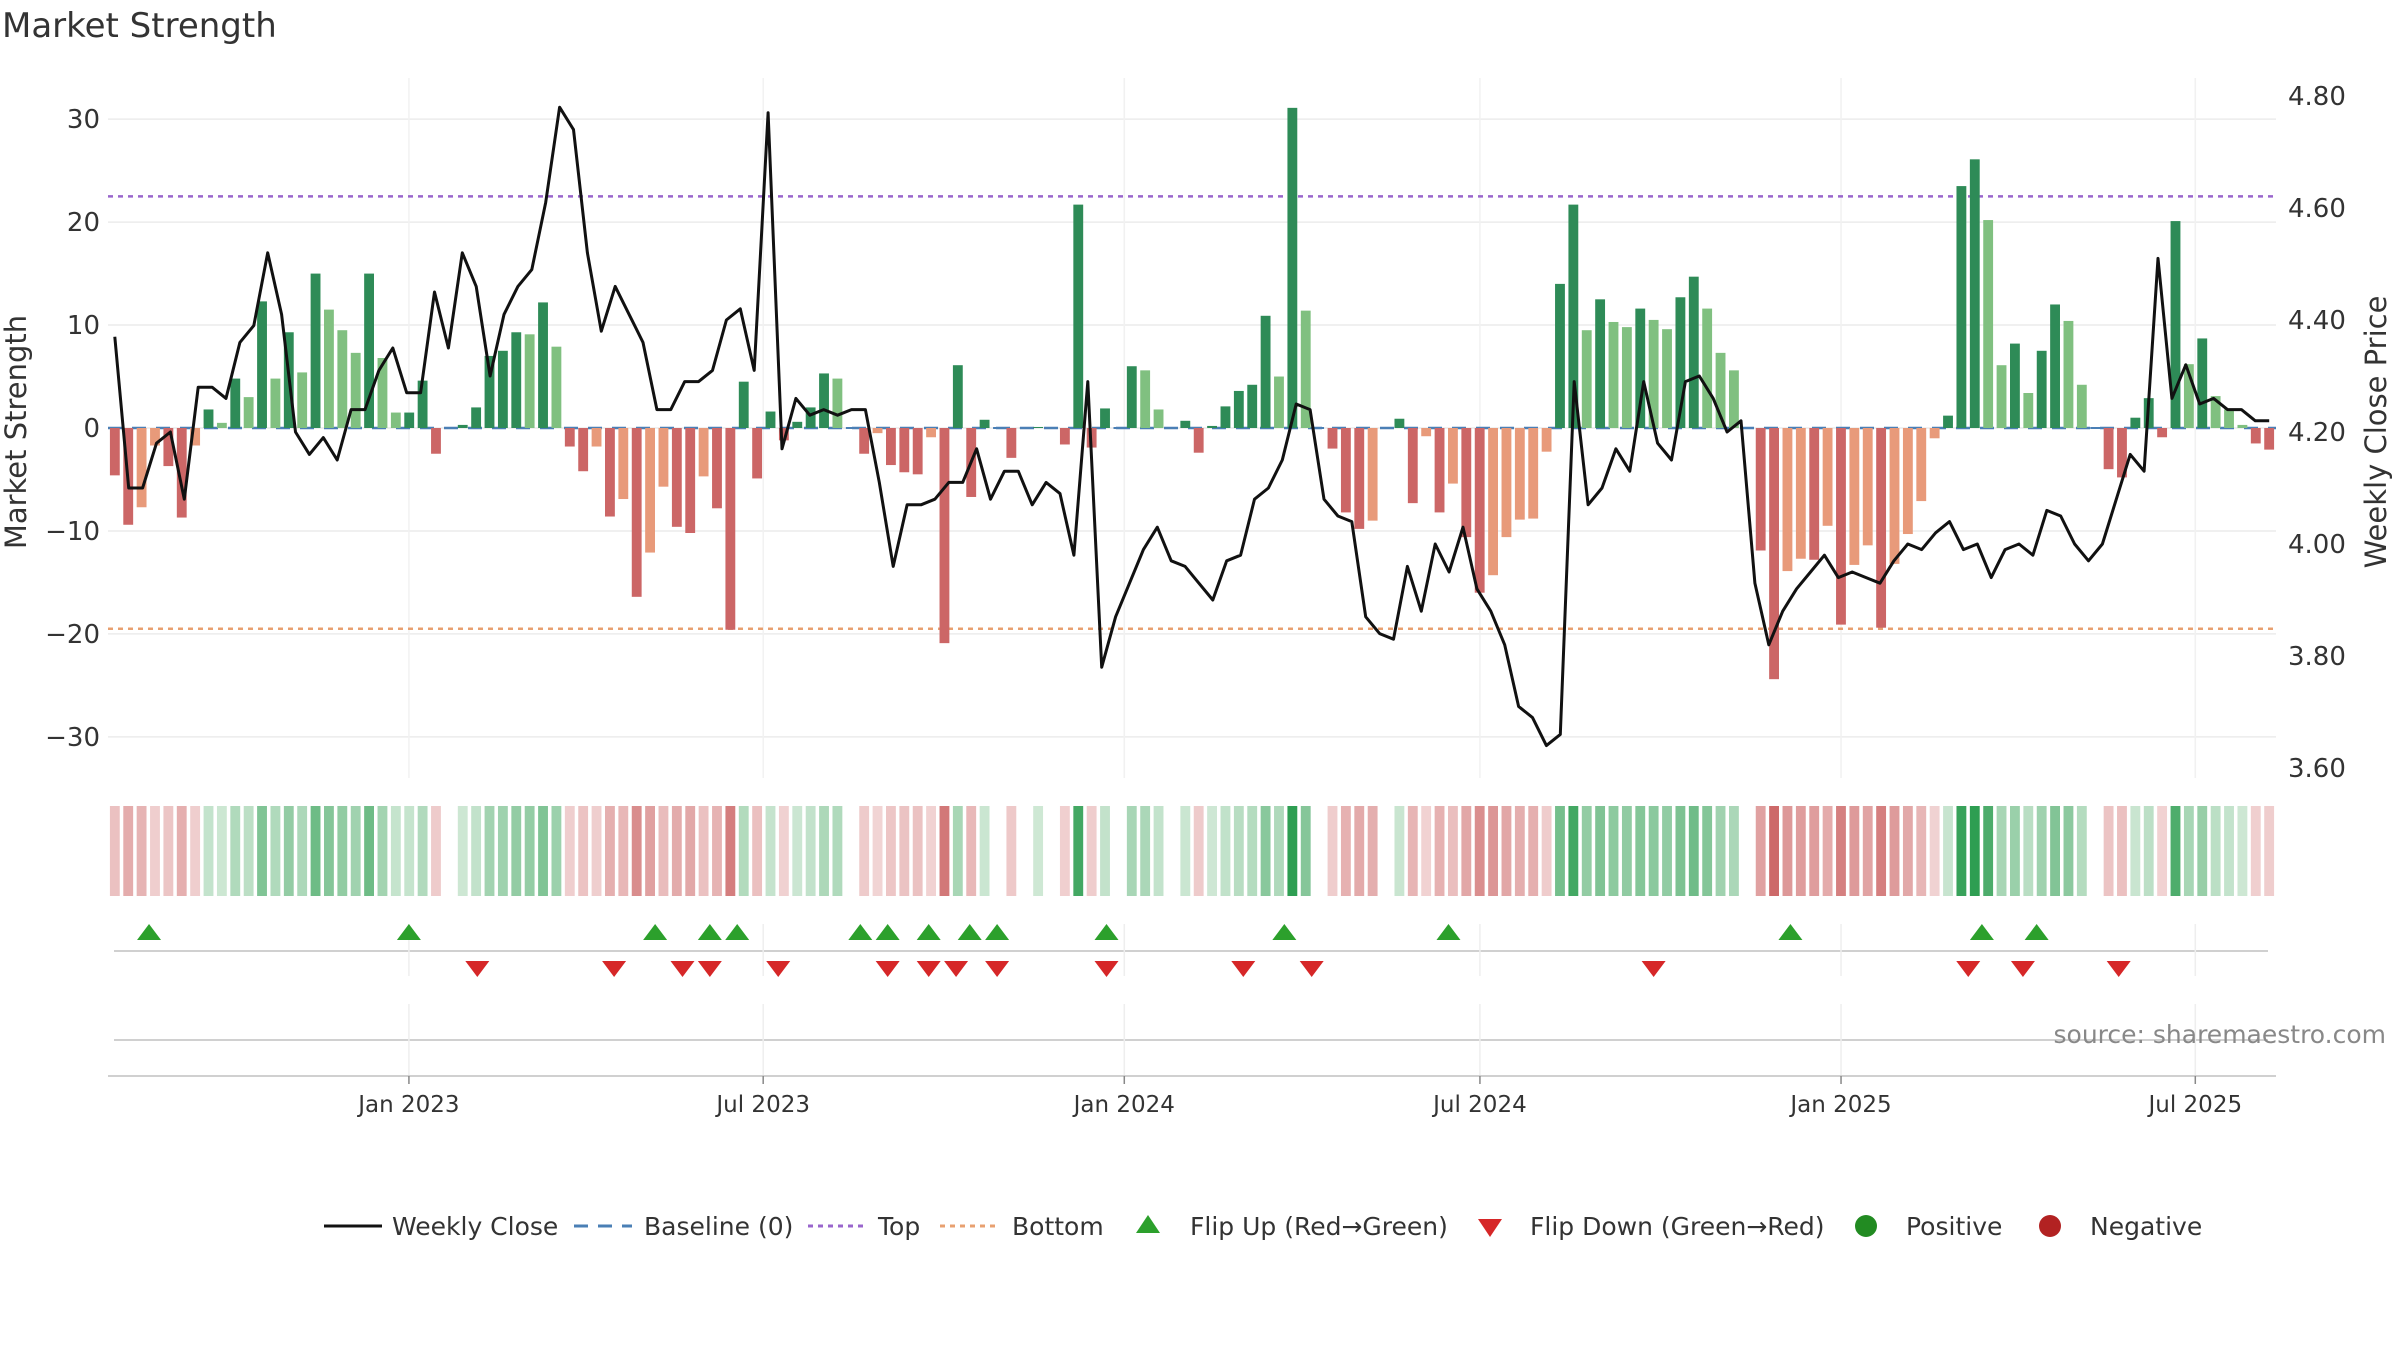 This screenshot has height=1350, width=2400. Describe the element at coordinates (1058, 1226) in the screenshot. I see `legend-label: Bottom` at that location.